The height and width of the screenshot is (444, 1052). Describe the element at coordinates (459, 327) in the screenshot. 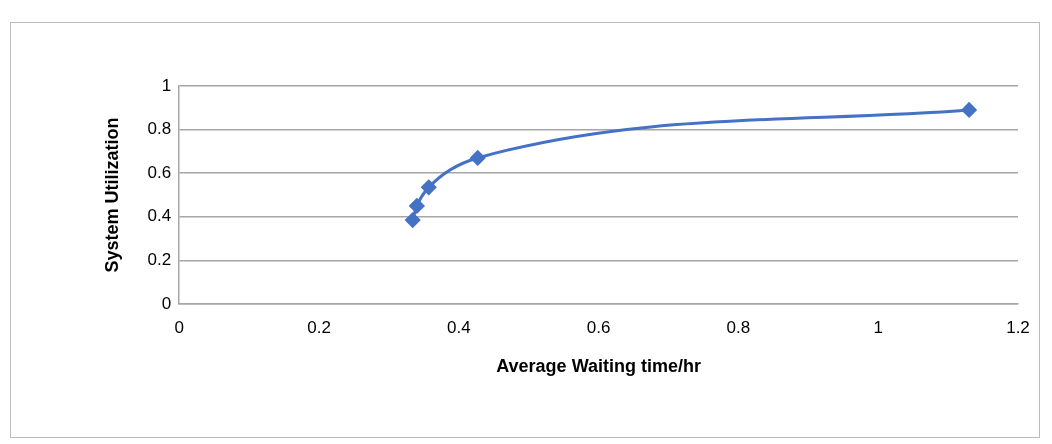

I see `x-tick-label: 0.4` at that location.